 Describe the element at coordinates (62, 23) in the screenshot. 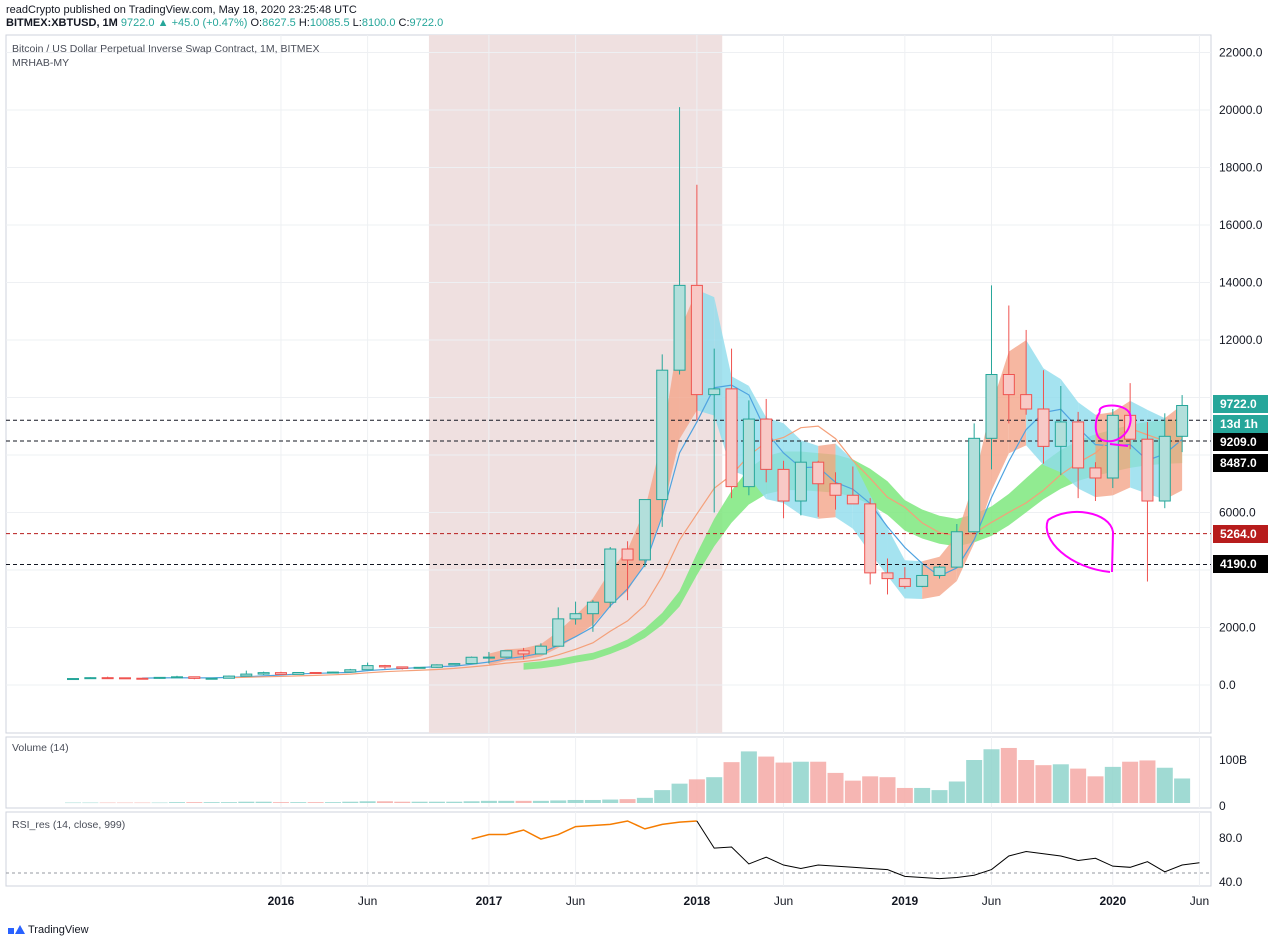

I see `symbol-label: BITMEX:XBTUSD, 1M` at that location.